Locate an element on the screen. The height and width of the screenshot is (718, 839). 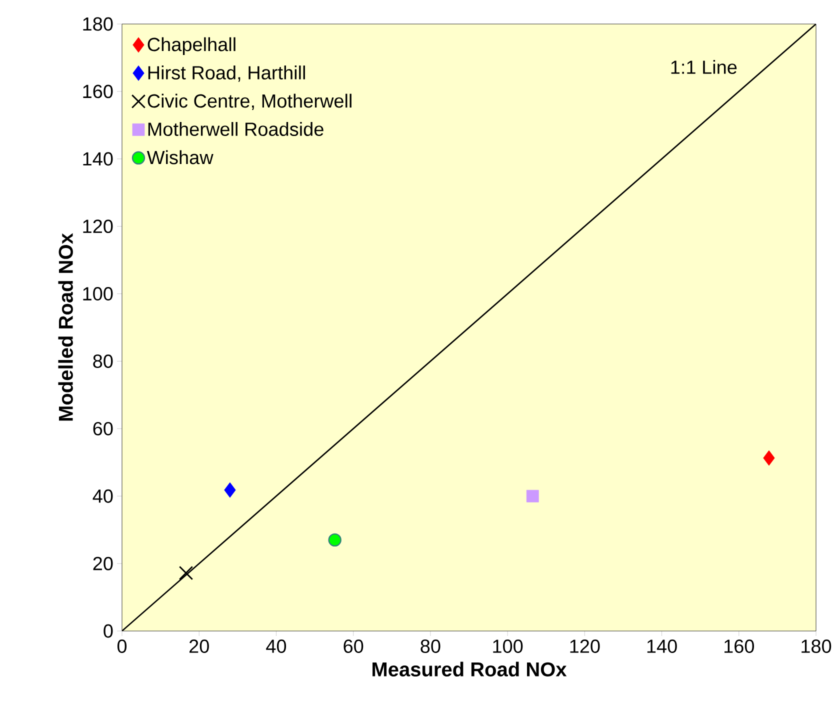
x-tick-label: 180 is located at coordinates (817, 646).